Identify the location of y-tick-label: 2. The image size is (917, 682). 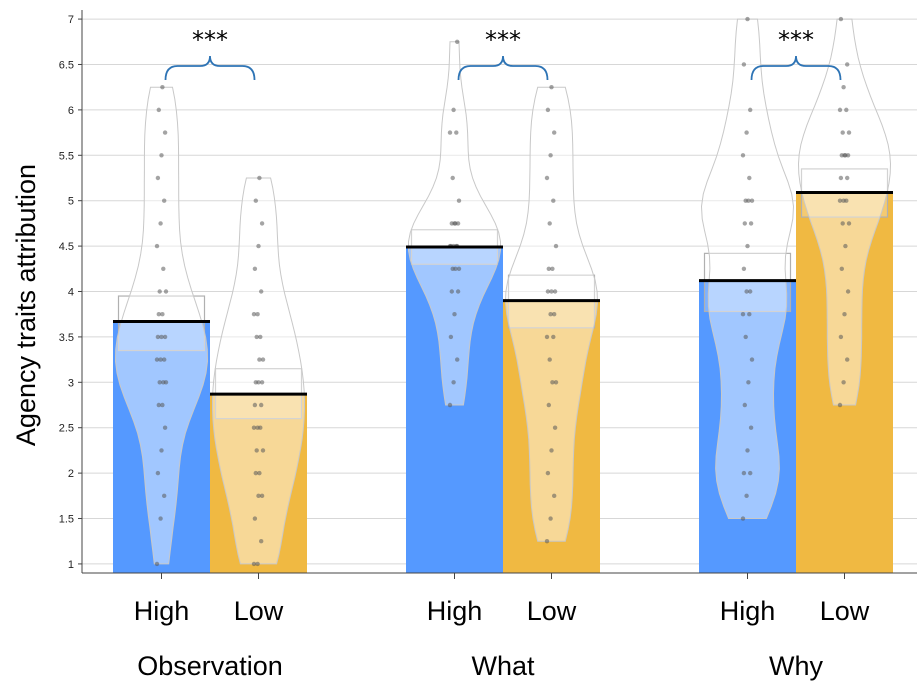
(71, 474).